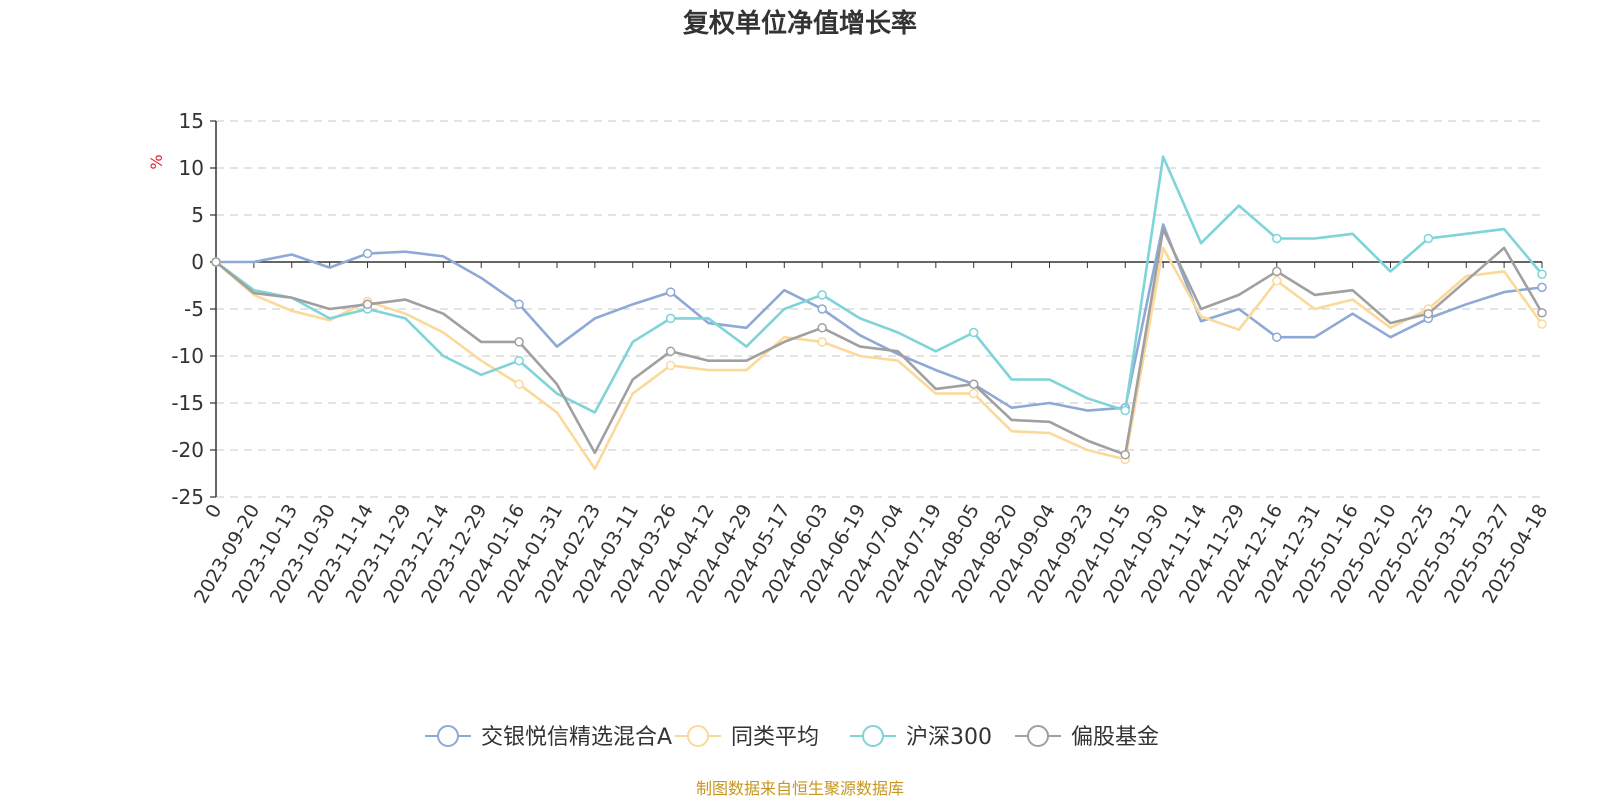  I want to click on y-tick-label: 5, so click(197, 215).